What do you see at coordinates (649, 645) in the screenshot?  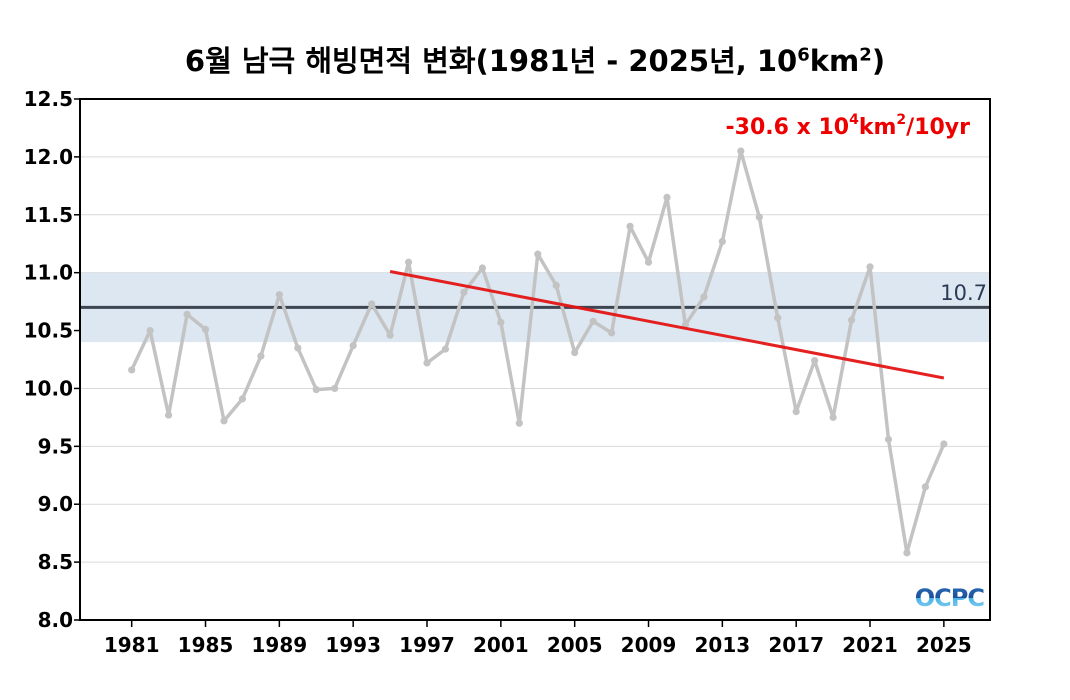 I see `x-tick-label: 2009` at bounding box center [649, 645].